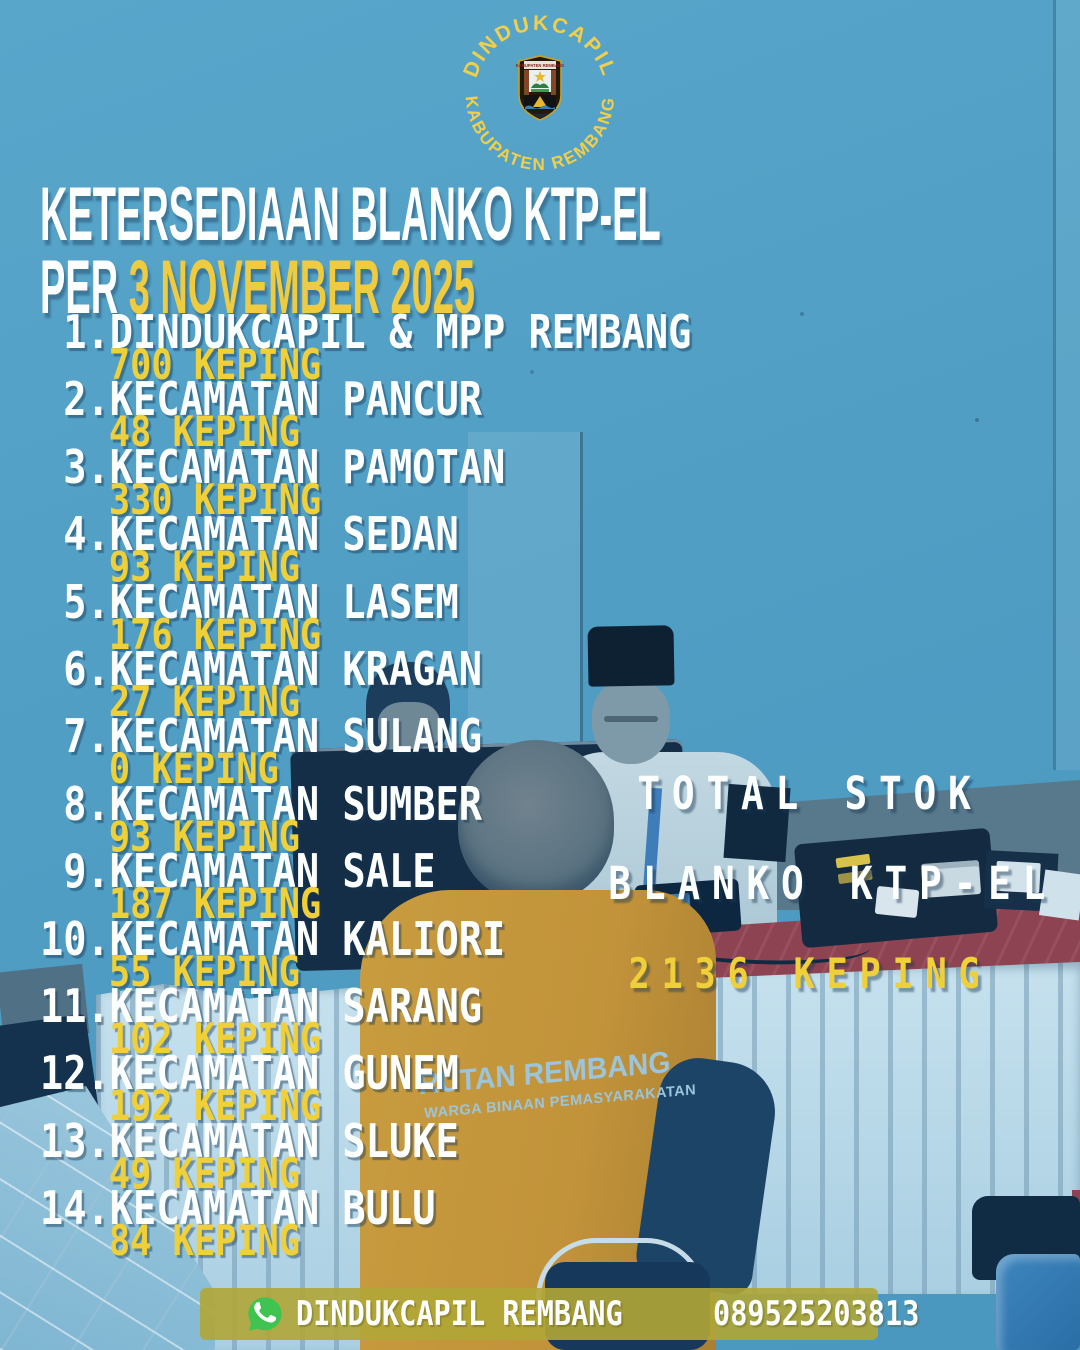  I want to click on wall-corner-strip, so click(1068, 385).